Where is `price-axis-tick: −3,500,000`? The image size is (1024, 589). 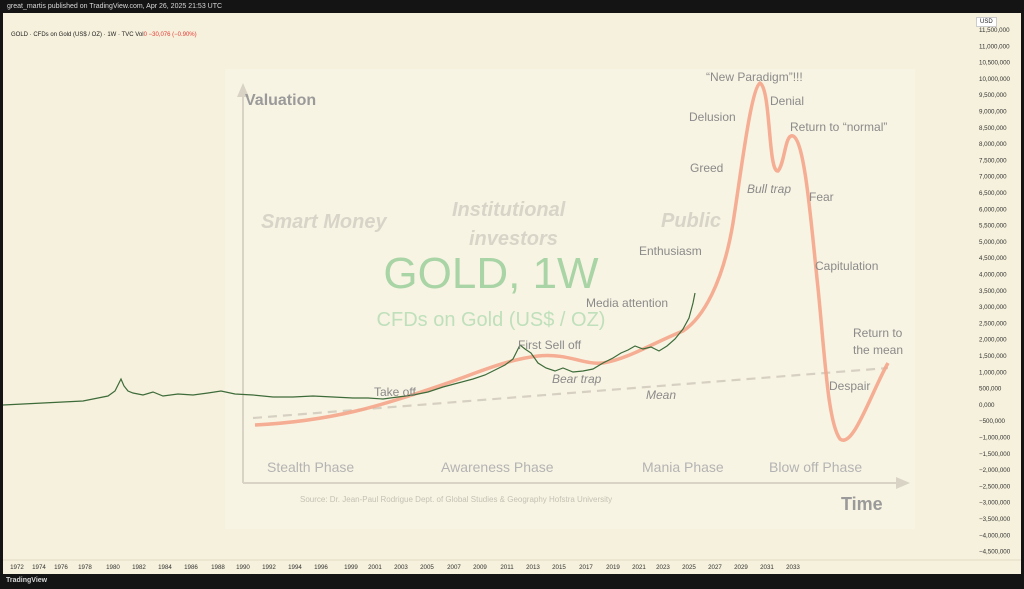
price-axis-tick: −3,500,000 is located at coordinates (995, 519).